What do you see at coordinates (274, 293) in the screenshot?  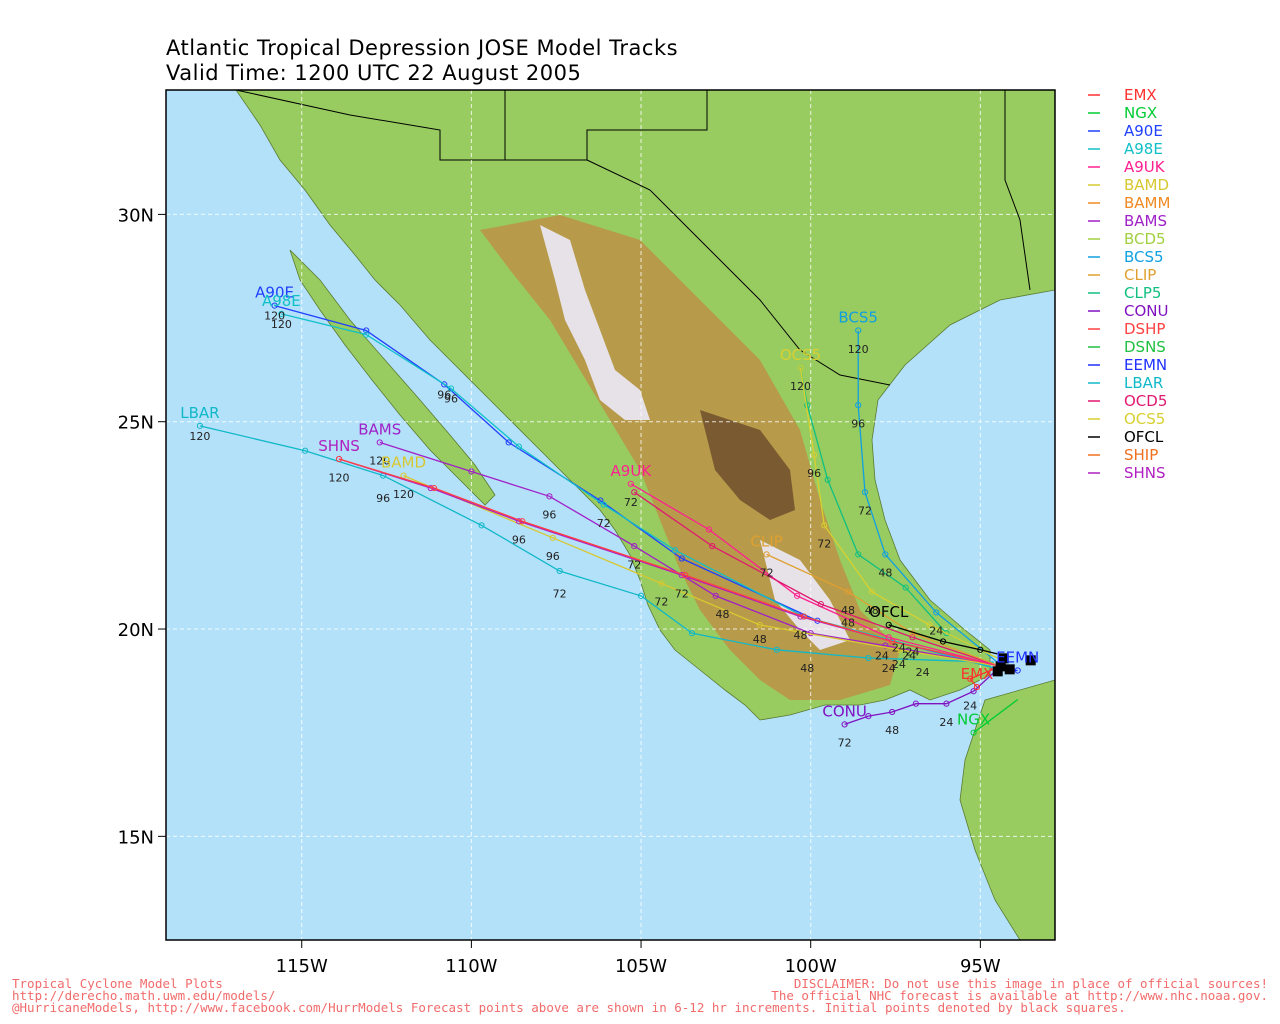 I see `track-name-label: A90E` at bounding box center [274, 293].